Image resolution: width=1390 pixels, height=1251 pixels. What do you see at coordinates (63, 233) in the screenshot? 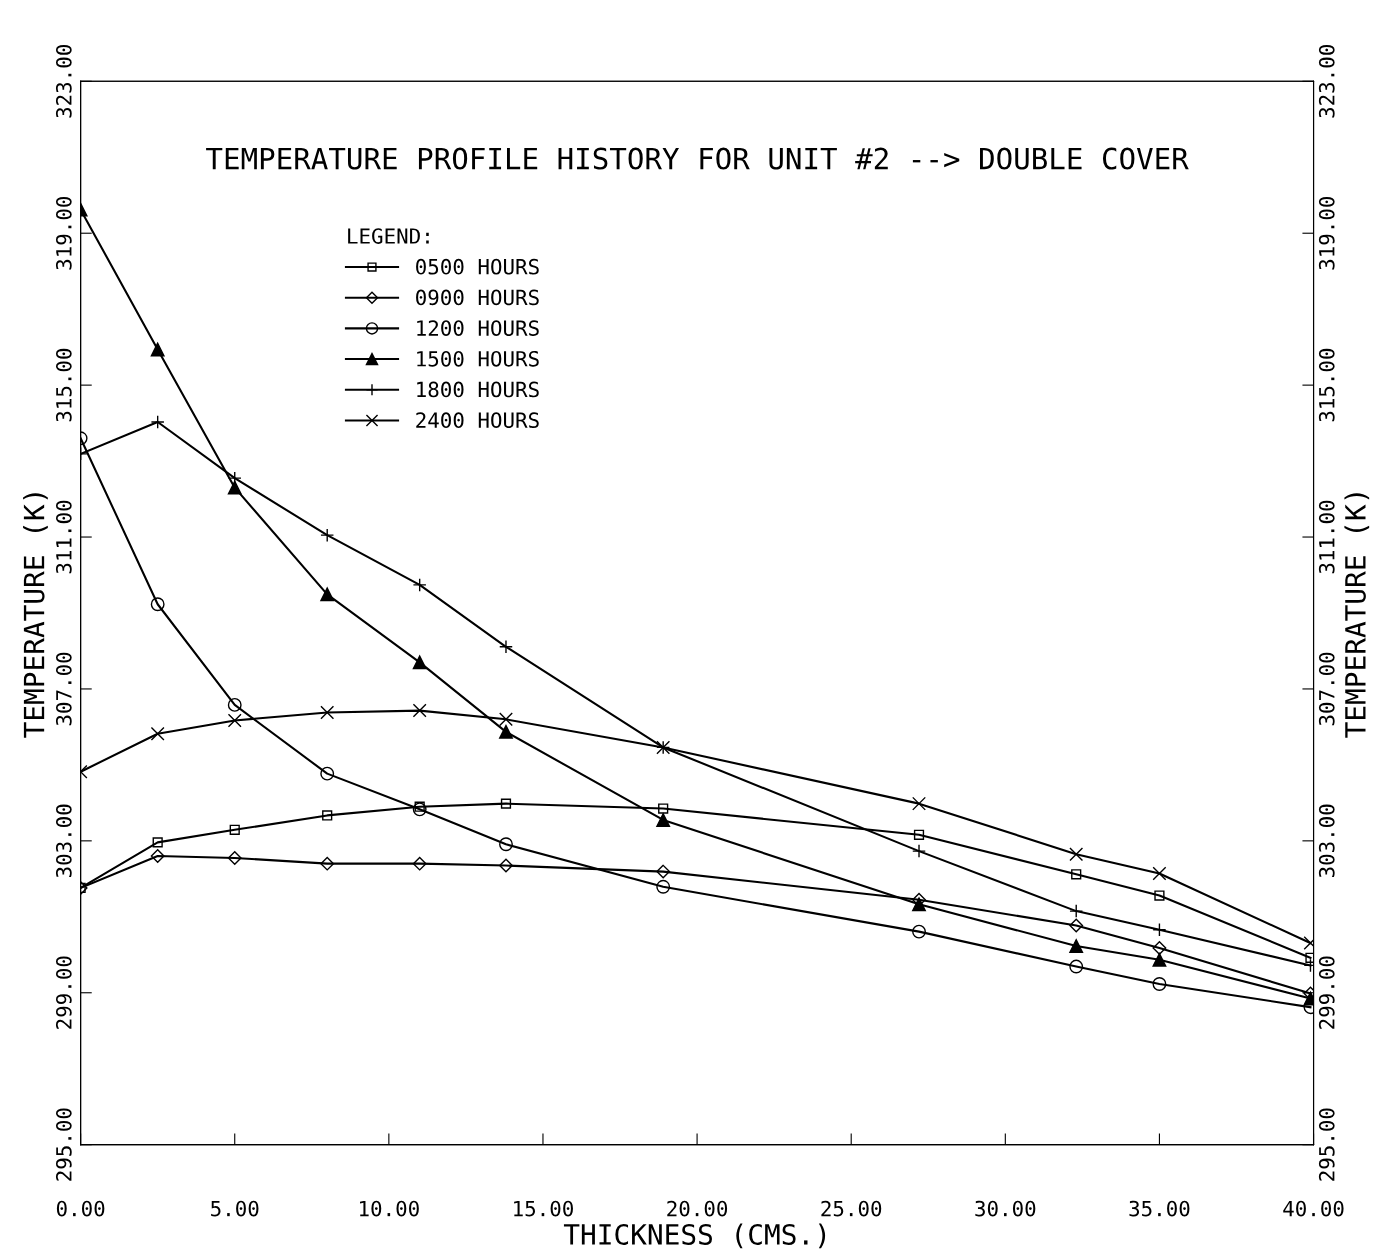
I see `y-tick-label: 319.00` at bounding box center [63, 233].